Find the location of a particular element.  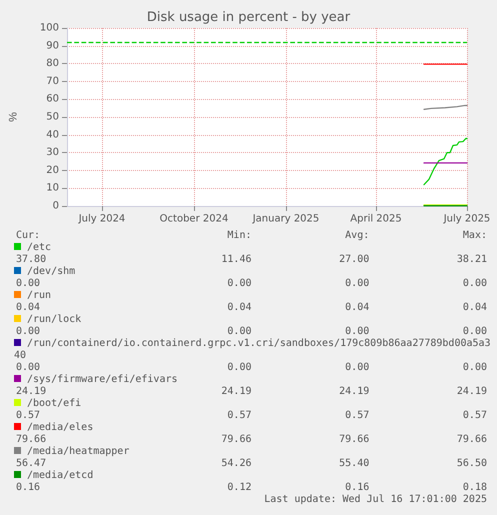

text: Max: is located at coordinates (474, 236).